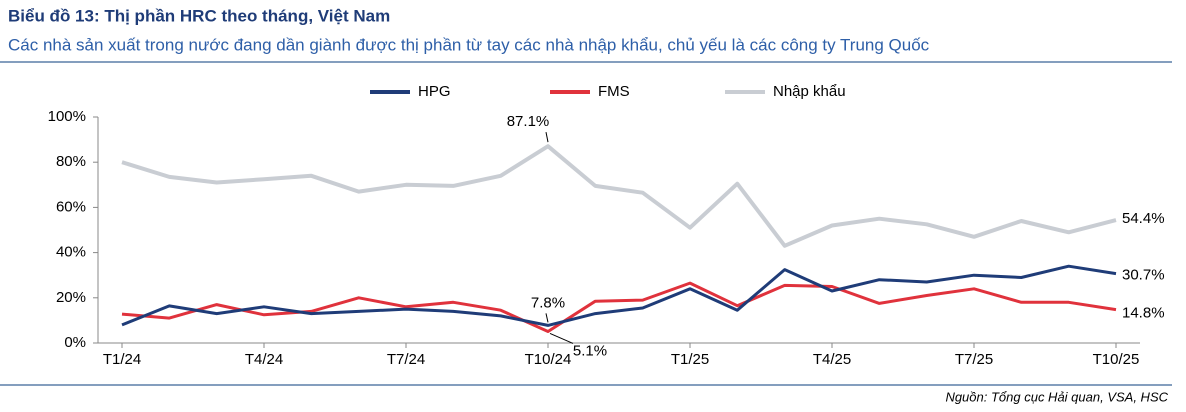  What do you see at coordinates (71, 206) in the screenshot?
I see `y-tick-label: 60%` at bounding box center [71, 206].